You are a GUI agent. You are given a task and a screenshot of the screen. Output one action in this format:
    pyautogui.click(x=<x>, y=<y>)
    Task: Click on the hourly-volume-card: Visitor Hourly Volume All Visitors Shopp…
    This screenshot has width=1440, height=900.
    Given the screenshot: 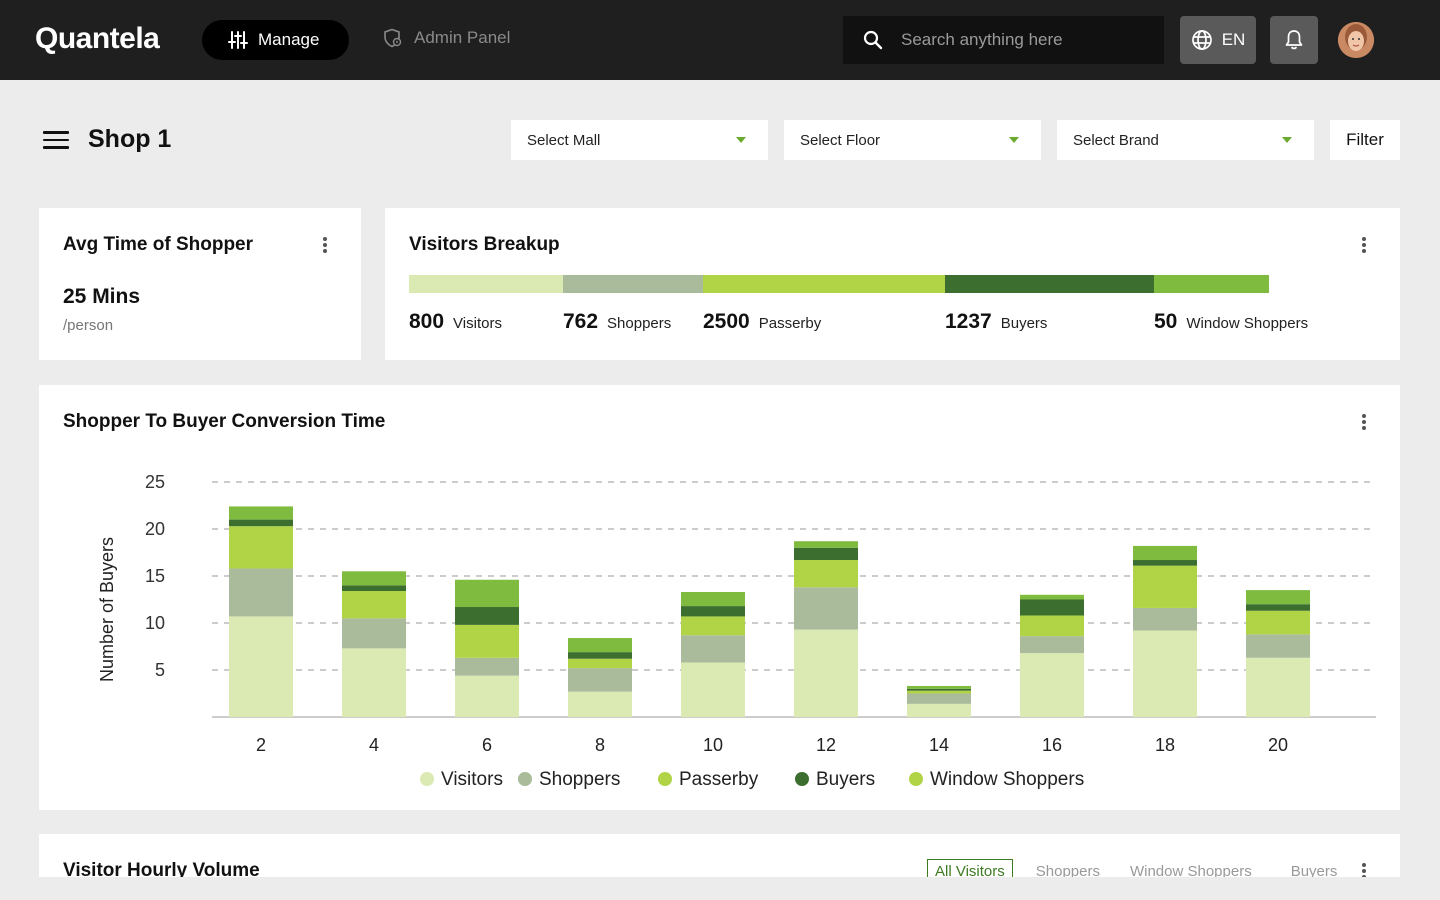 What is the action you would take?
    pyautogui.click(x=719, y=855)
    